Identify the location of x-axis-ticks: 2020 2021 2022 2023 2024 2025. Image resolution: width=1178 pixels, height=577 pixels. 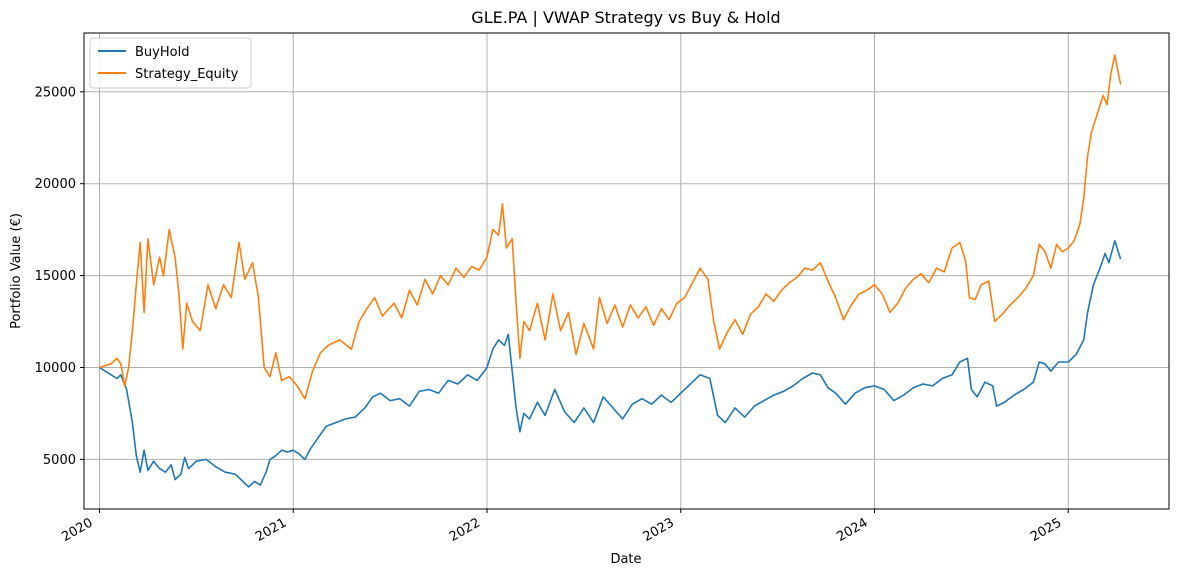
(564, 527).